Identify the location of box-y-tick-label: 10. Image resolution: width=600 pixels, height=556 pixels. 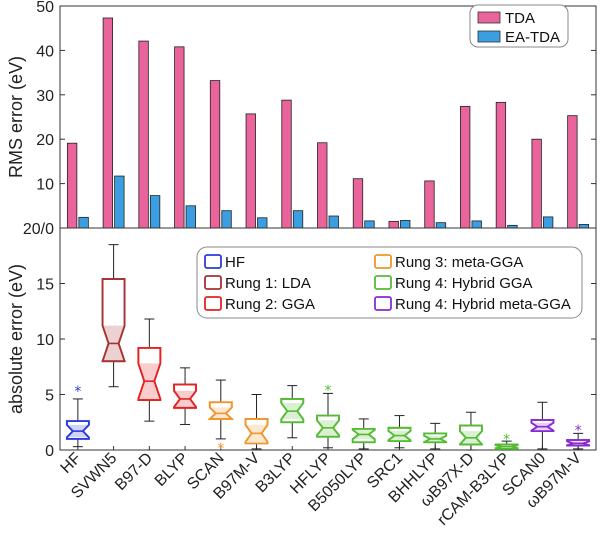
(45, 340).